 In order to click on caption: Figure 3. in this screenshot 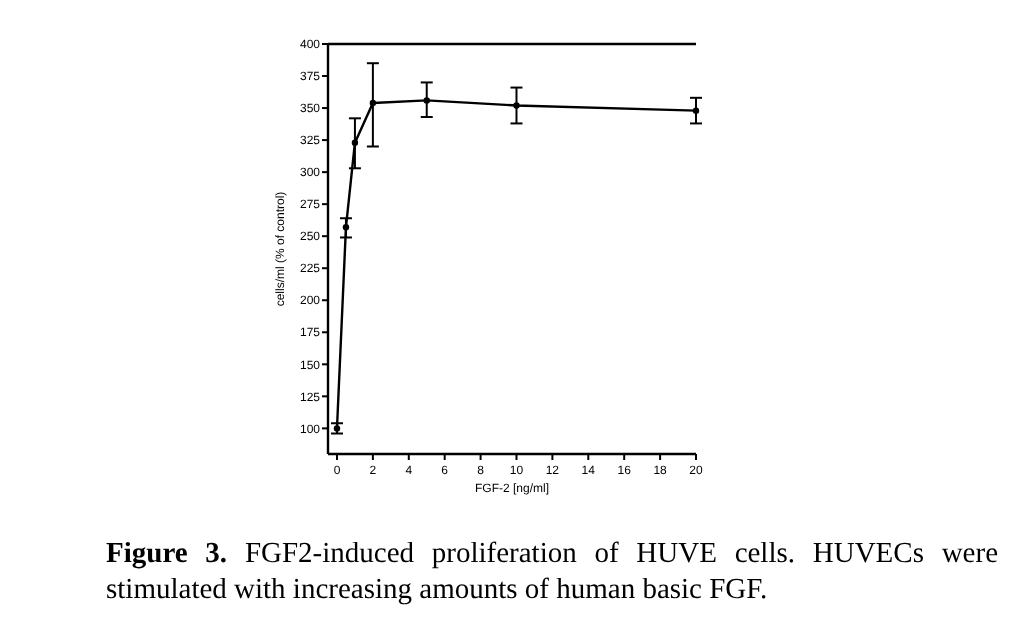, I will do `click(168, 554)`.